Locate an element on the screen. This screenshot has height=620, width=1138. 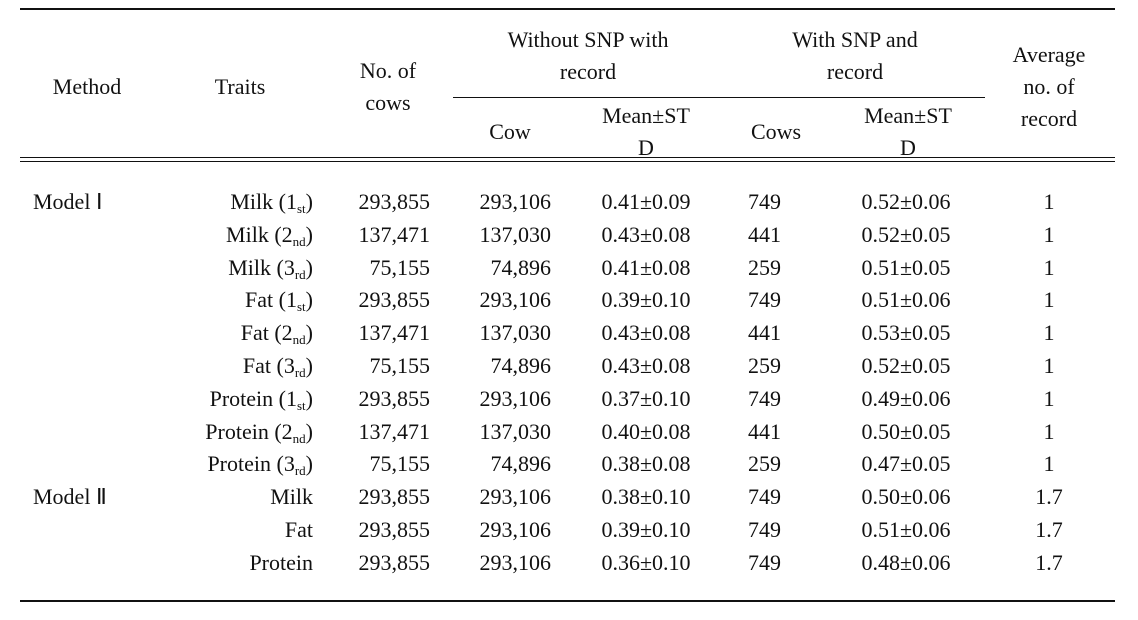
data-cell: 0.48±0.06 is located at coordinates (906, 562).